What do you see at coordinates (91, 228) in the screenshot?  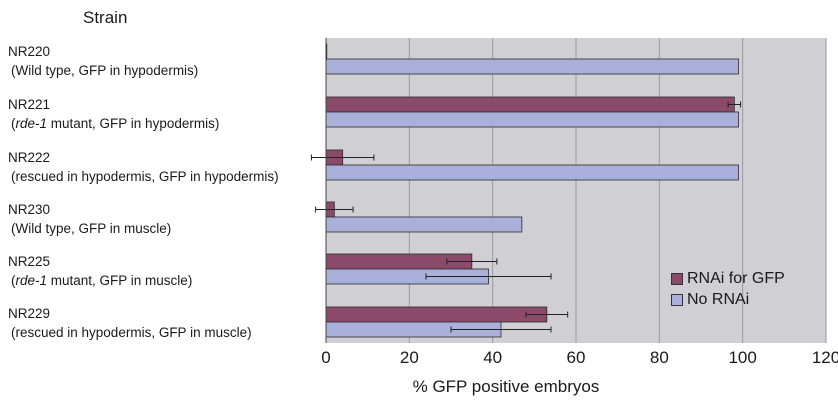 I see `strain-description: (Wild type, GFP in muscle)` at bounding box center [91, 228].